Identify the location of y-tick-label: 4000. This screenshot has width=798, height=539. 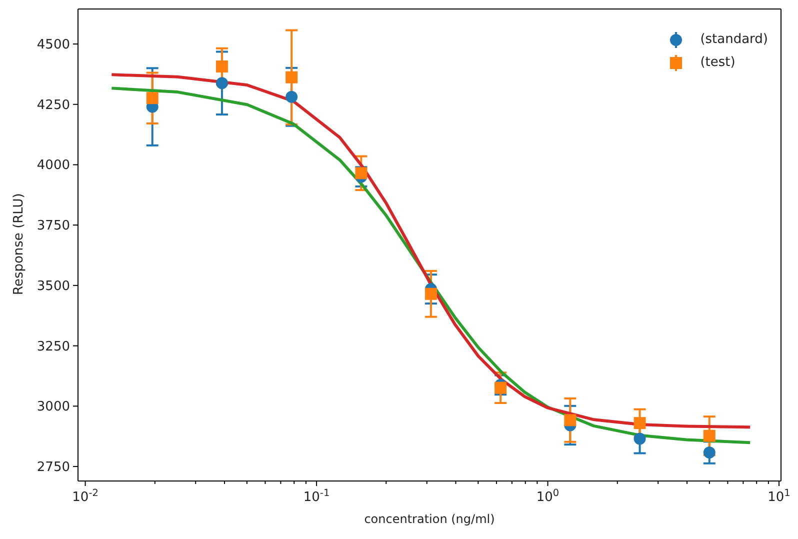
(53, 166).